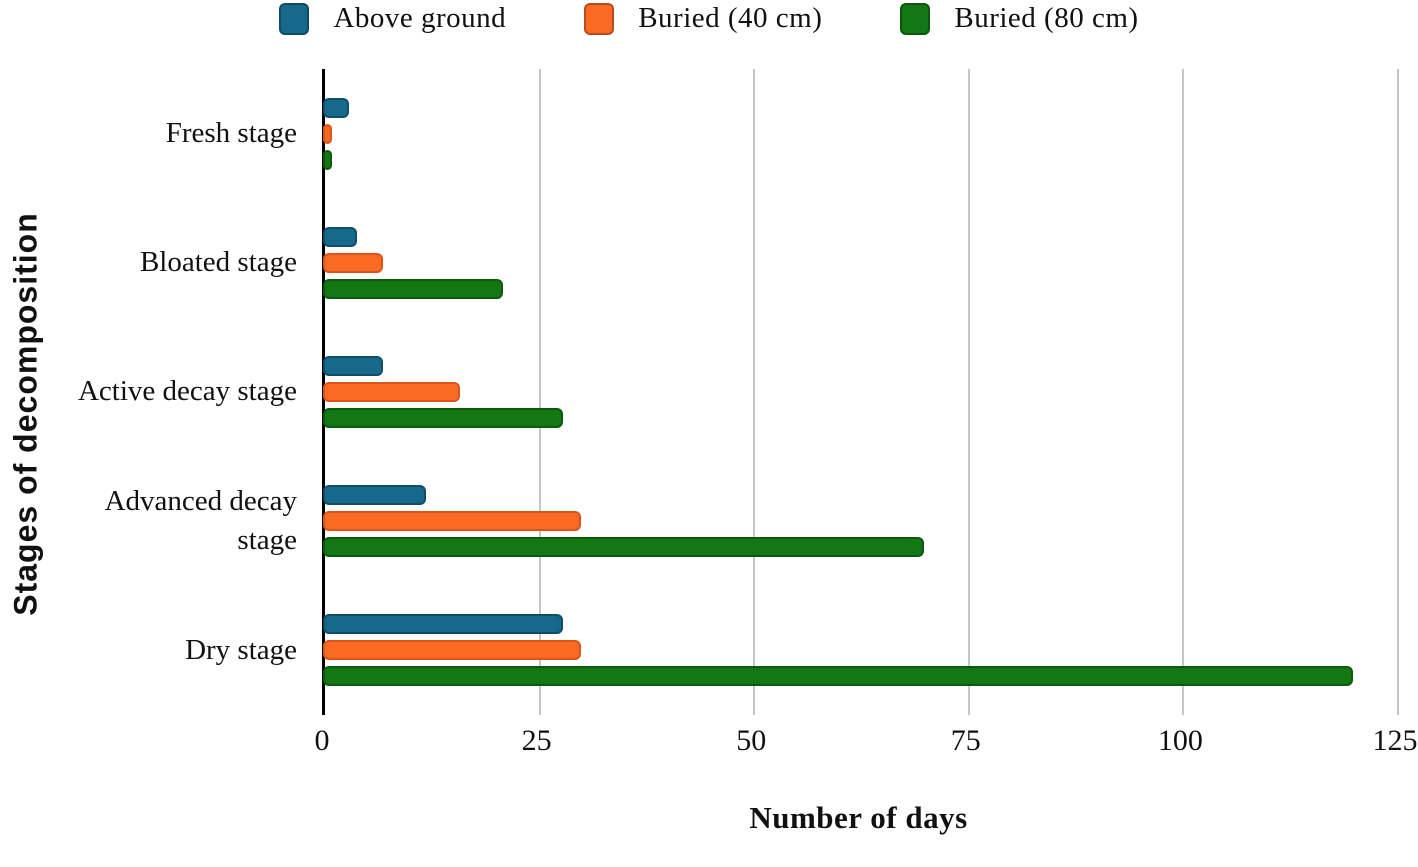 The height and width of the screenshot is (867, 1418). What do you see at coordinates (231, 133) in the screenshot?
I see `category-label: Fresh stage` at bounding box center [231, 133].